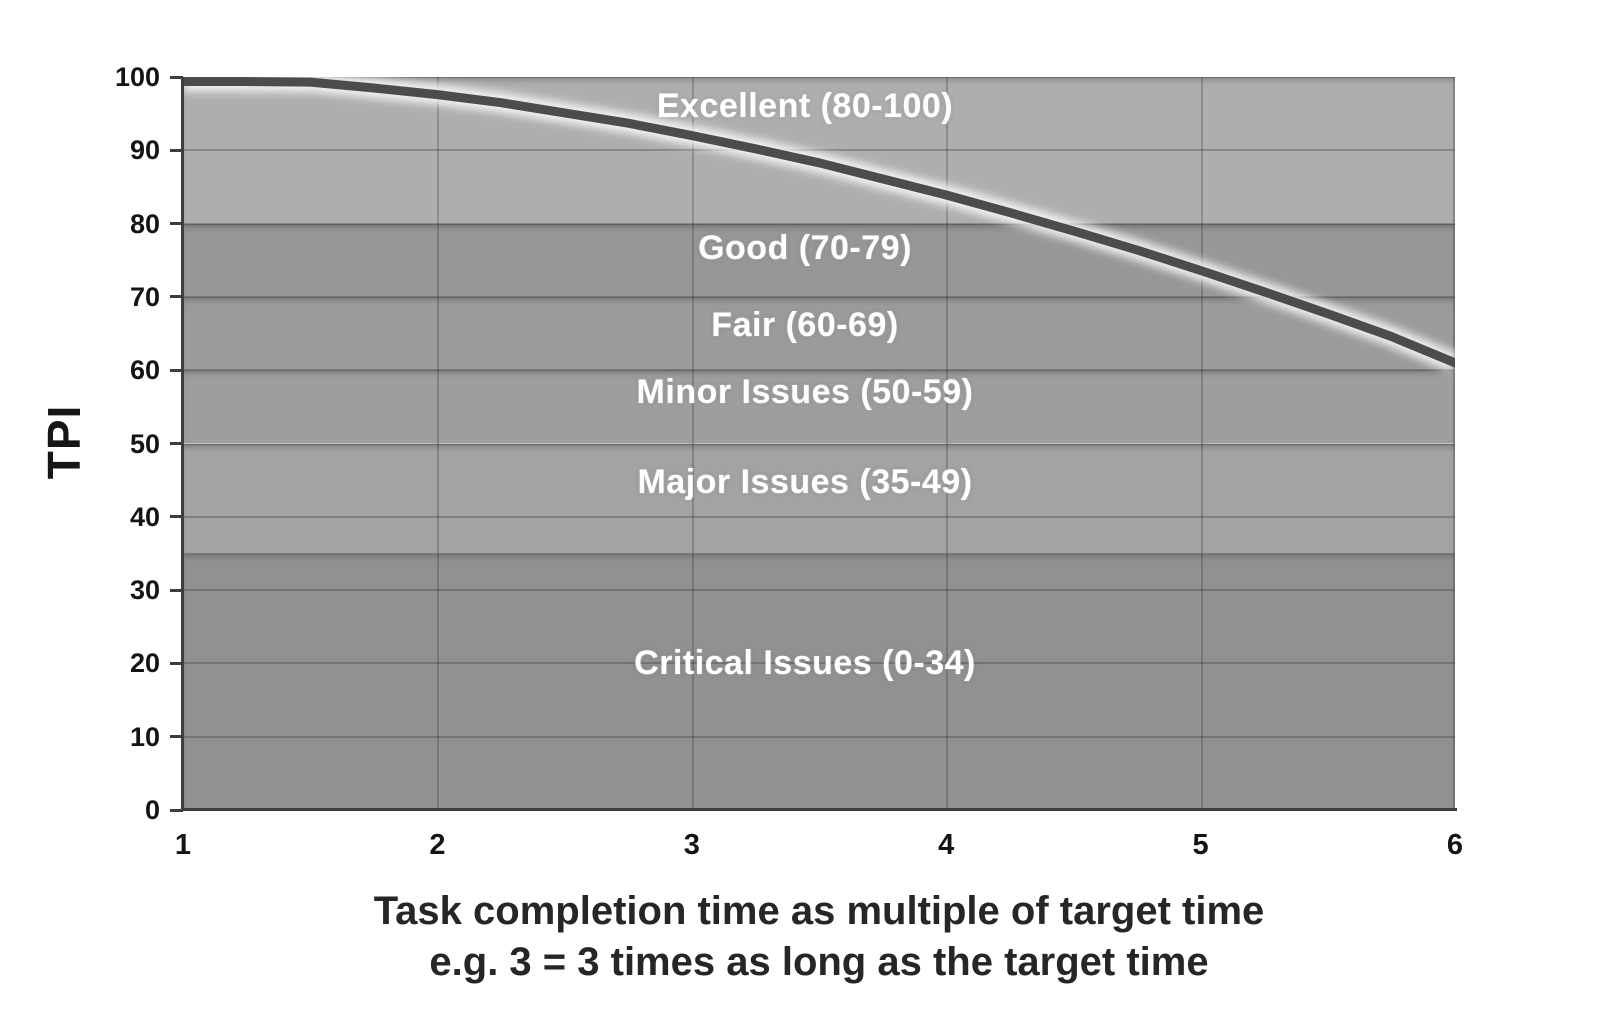  I want to click on y-tick-label-40: 40, so click(144, 516).